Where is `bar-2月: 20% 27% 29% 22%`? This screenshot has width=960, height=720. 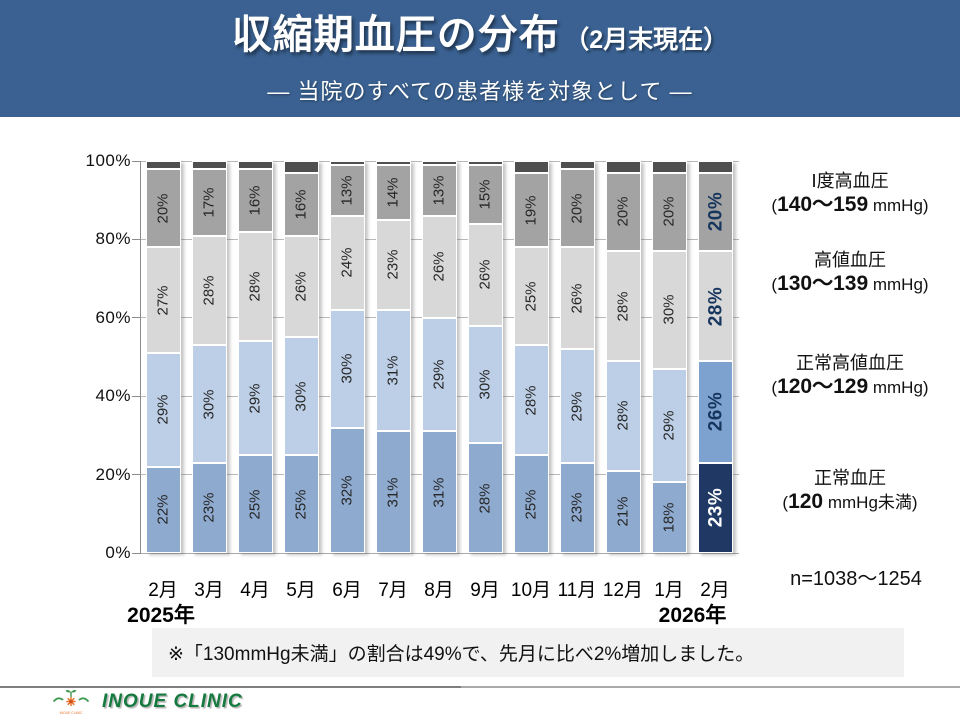
bar-2月: 20% 27% 29% 22% is located at coordinates (163, 357).